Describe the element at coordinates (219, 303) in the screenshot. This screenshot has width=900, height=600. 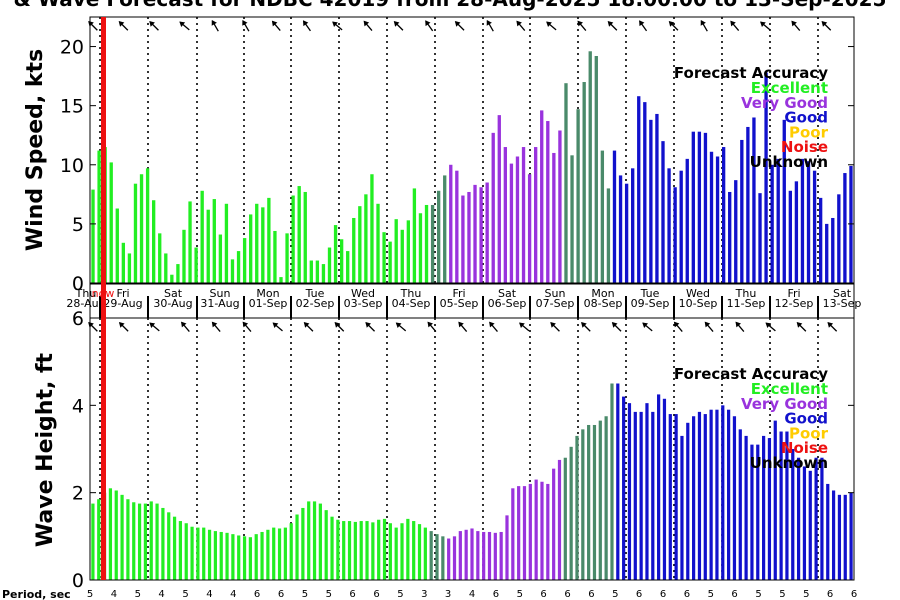
I see `day-date-label: 31-Aug` at that location.